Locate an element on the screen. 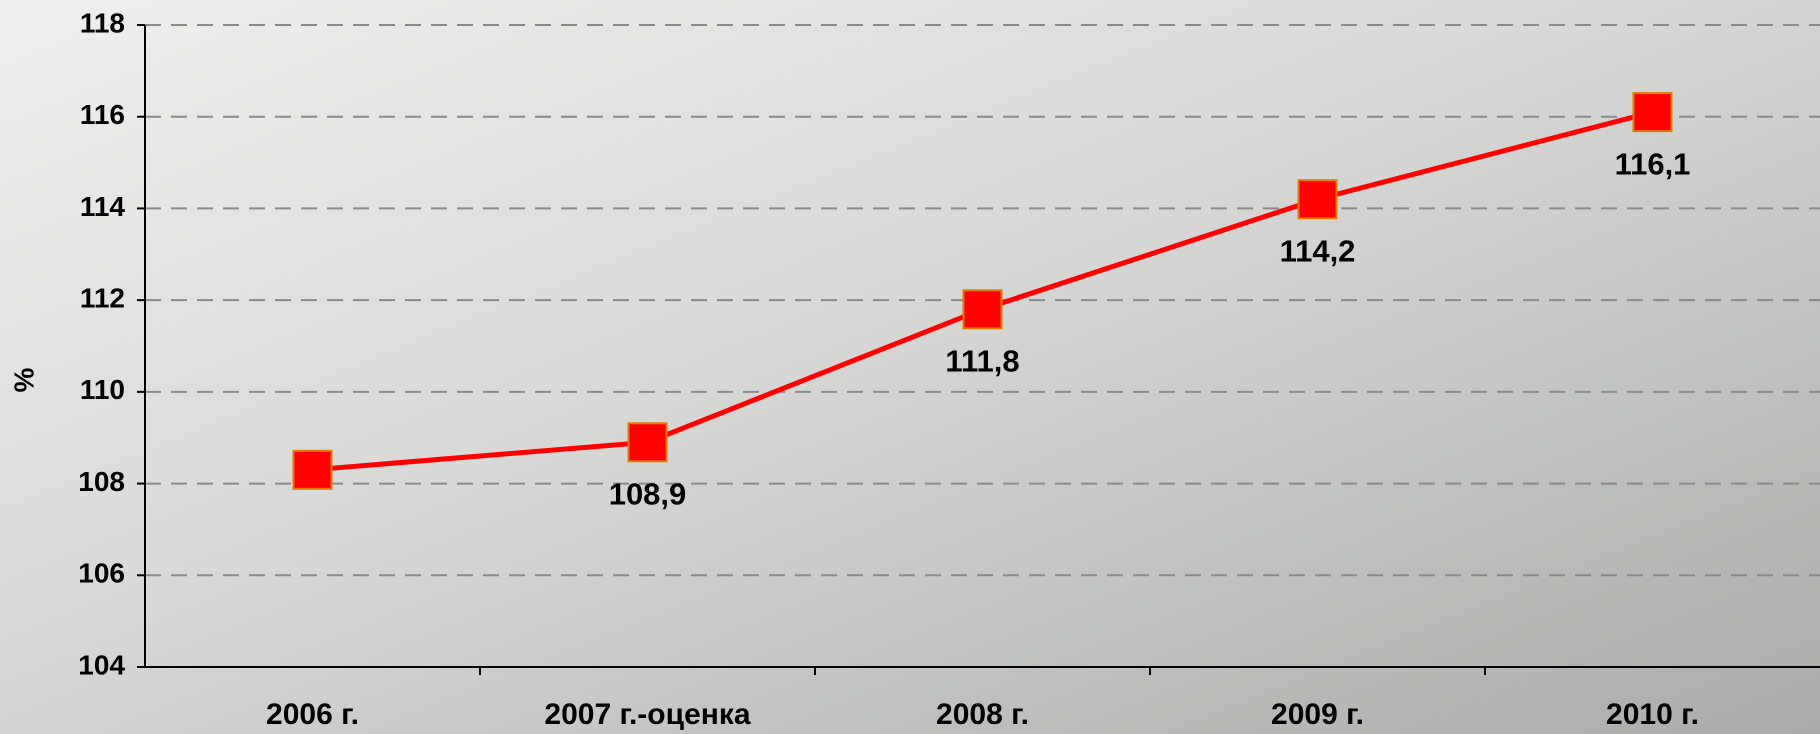  data-label: 116,1 is located at coordinates (1653, 163).